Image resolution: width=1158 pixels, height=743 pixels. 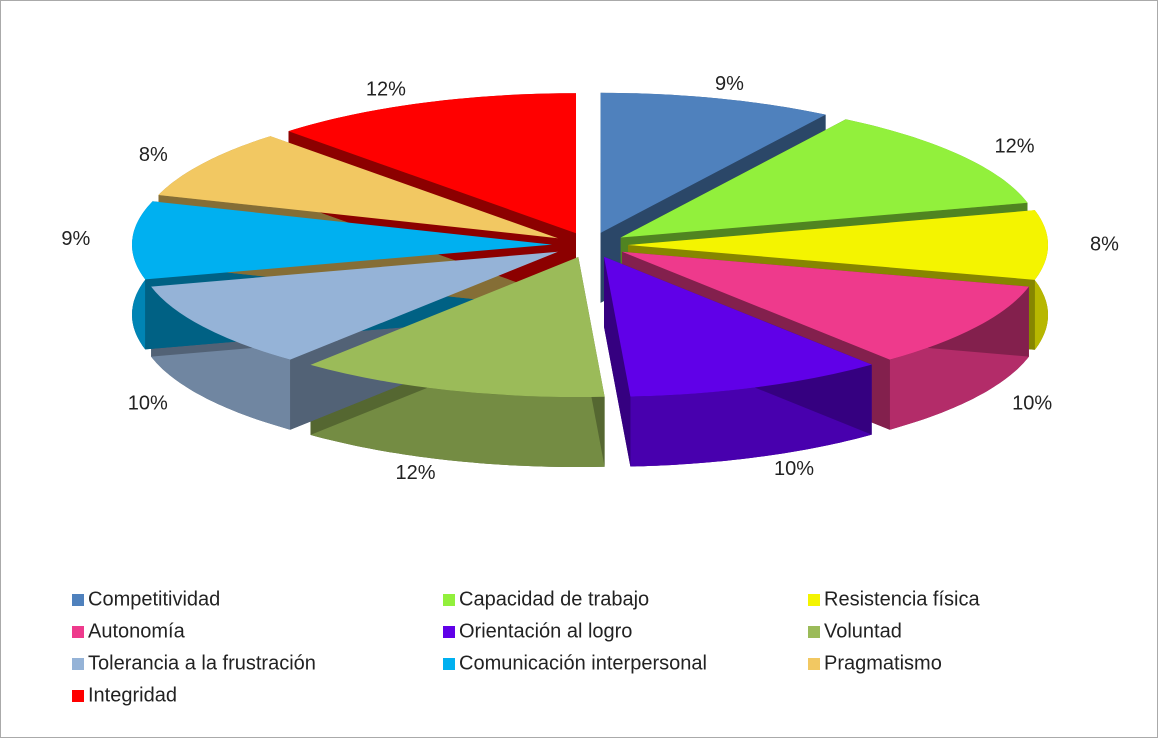 I want to click on slice-side, so click(x=617, y=361).